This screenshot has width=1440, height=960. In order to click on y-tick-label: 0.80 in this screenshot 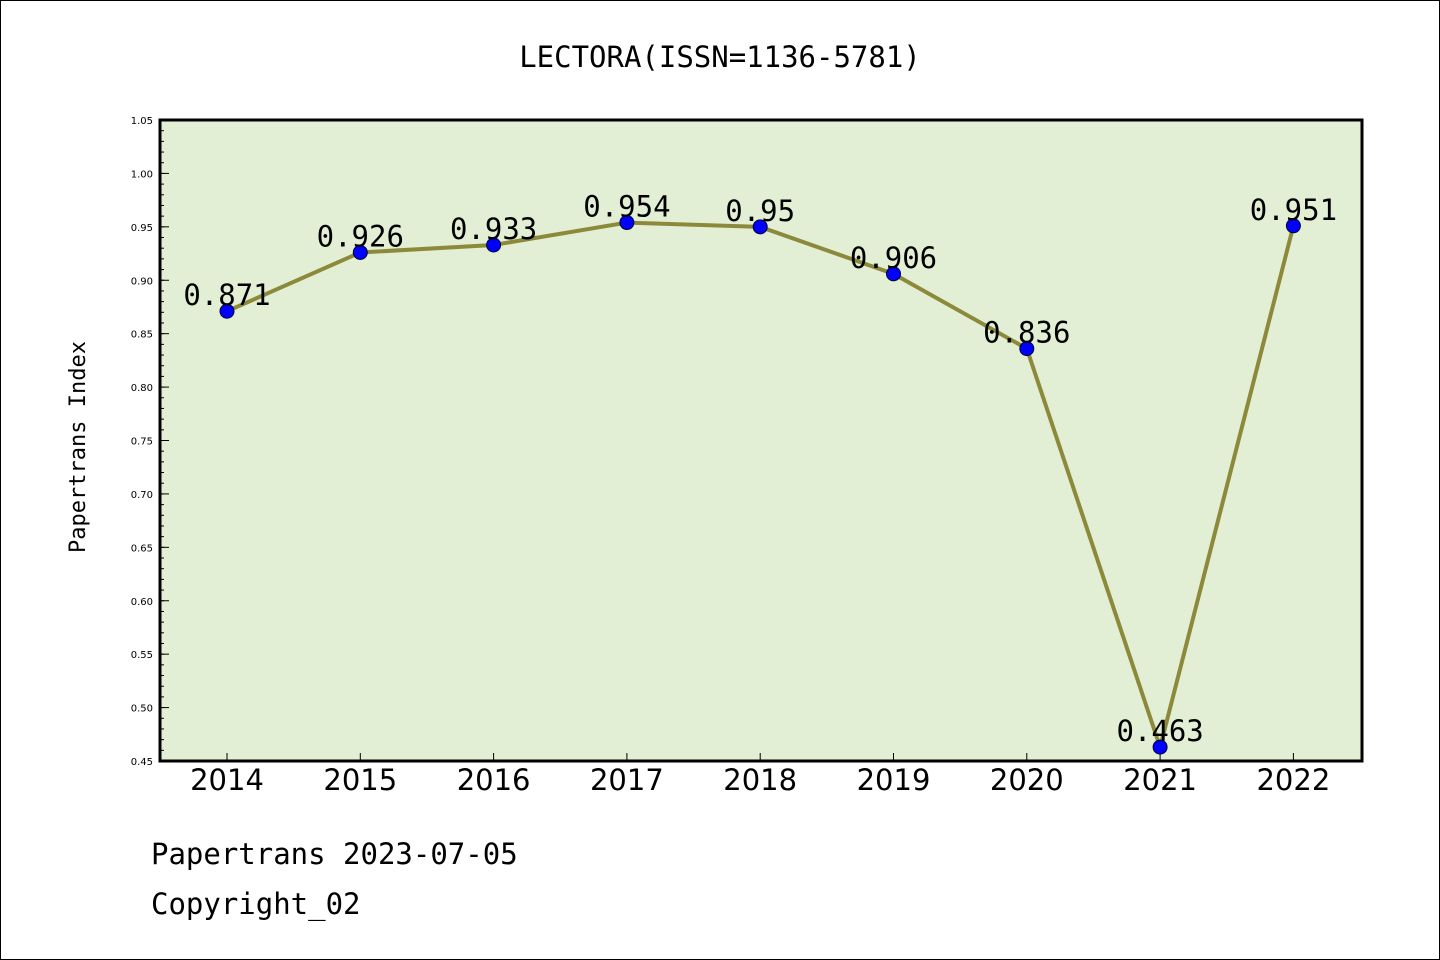, I will do `click(142, 388)`.